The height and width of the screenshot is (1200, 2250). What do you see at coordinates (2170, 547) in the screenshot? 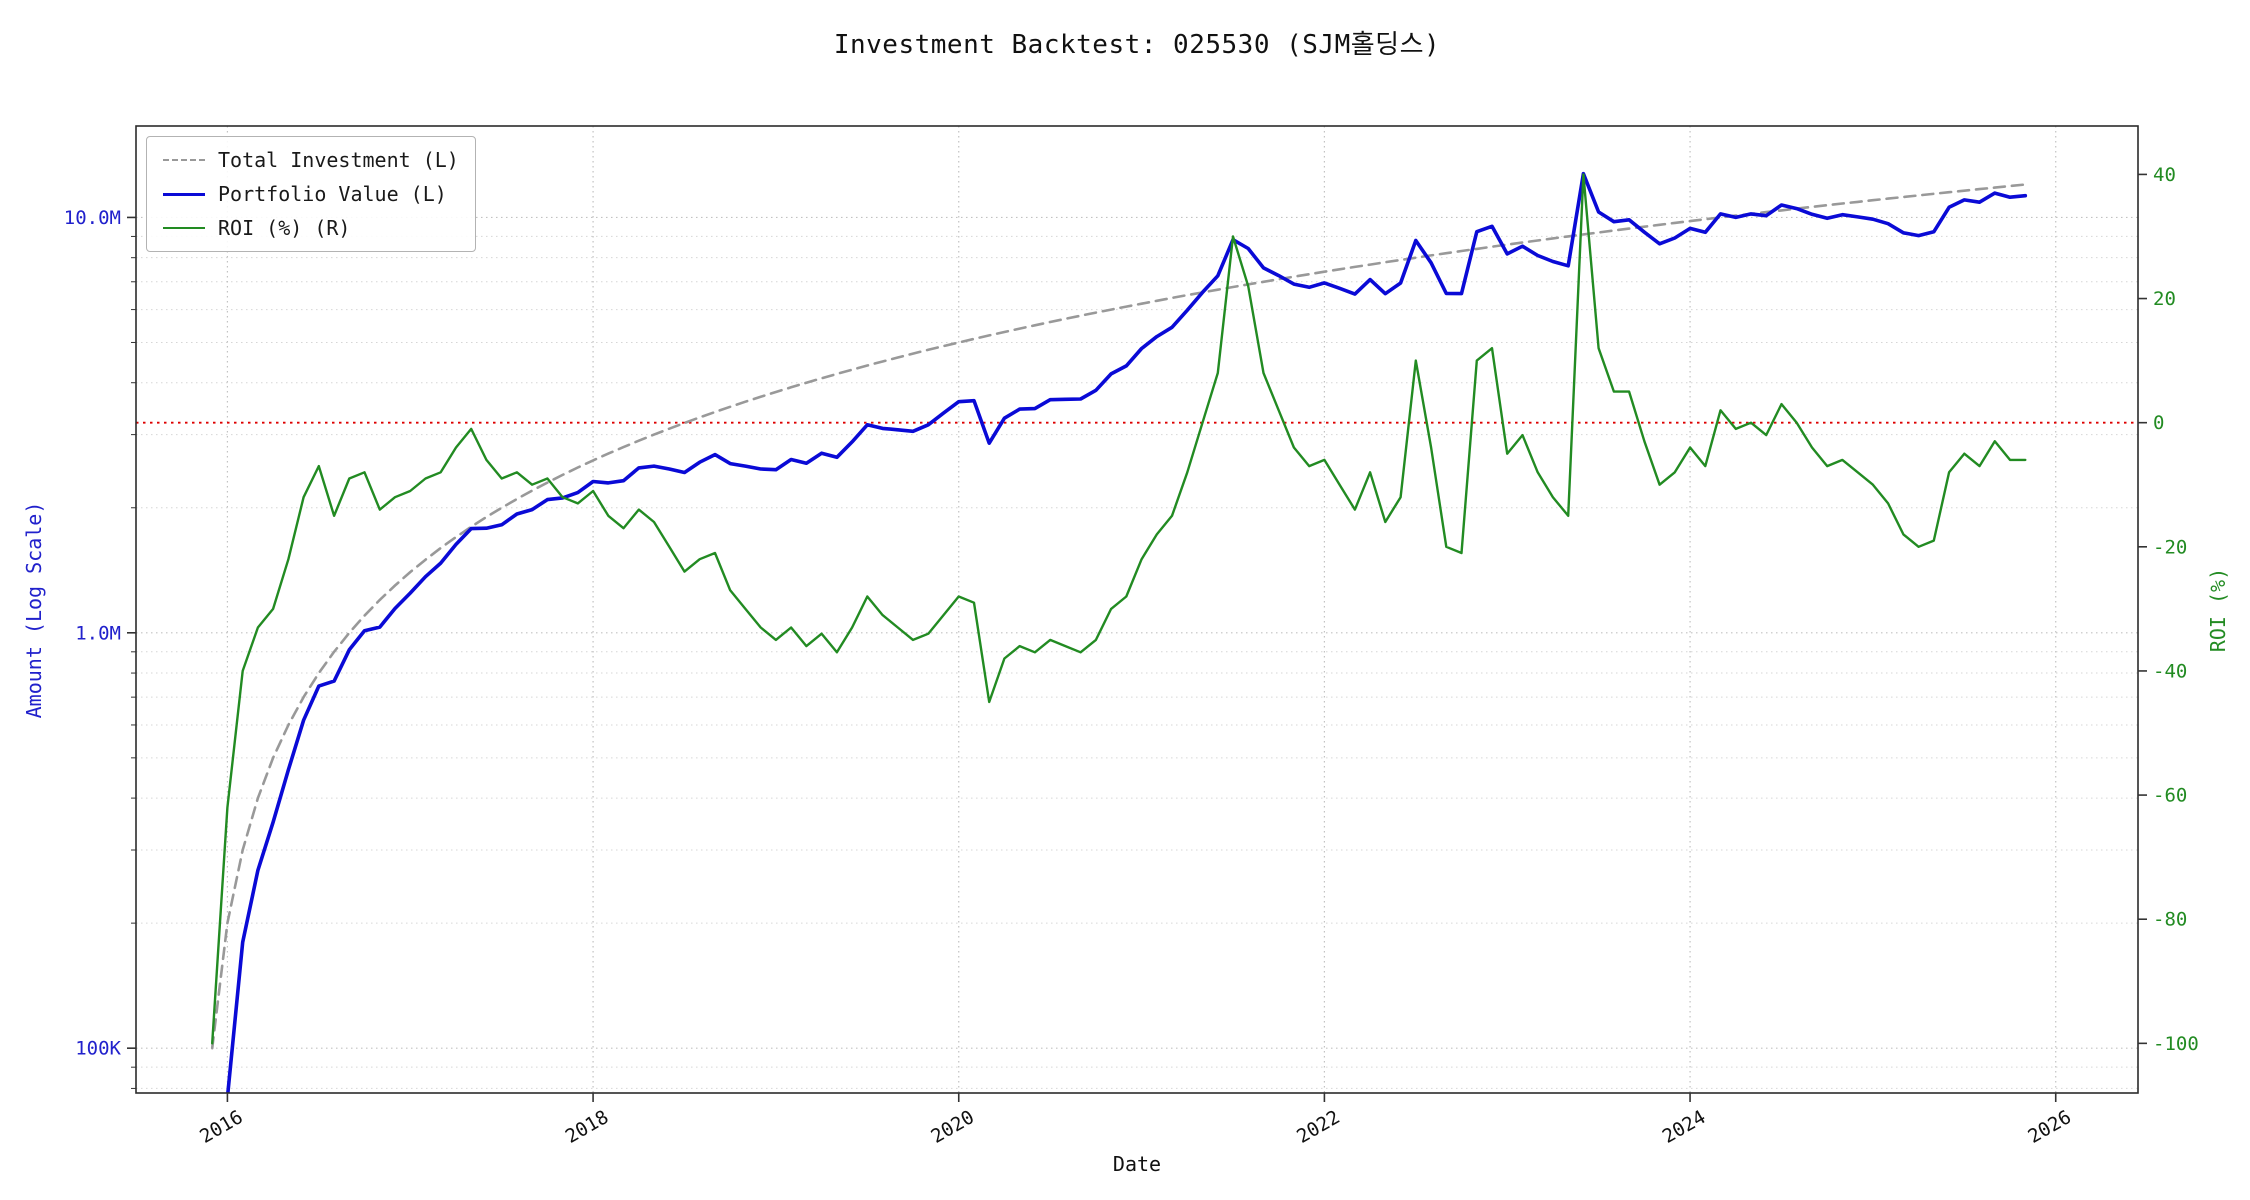
I see `y-right-tick-label: -20` at bounding box center [2170, 547].